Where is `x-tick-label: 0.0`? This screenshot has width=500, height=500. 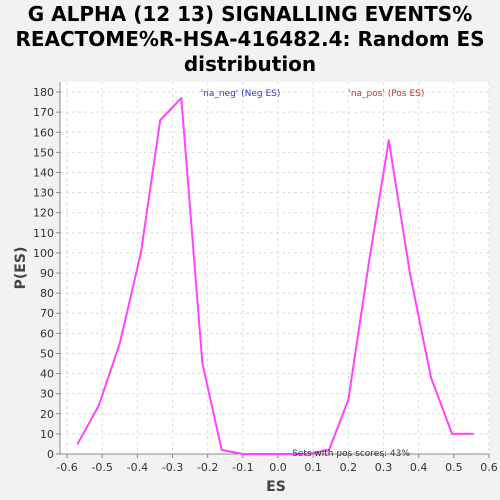
x-tick-label: 0.0 is located at coordinates (278, 467).